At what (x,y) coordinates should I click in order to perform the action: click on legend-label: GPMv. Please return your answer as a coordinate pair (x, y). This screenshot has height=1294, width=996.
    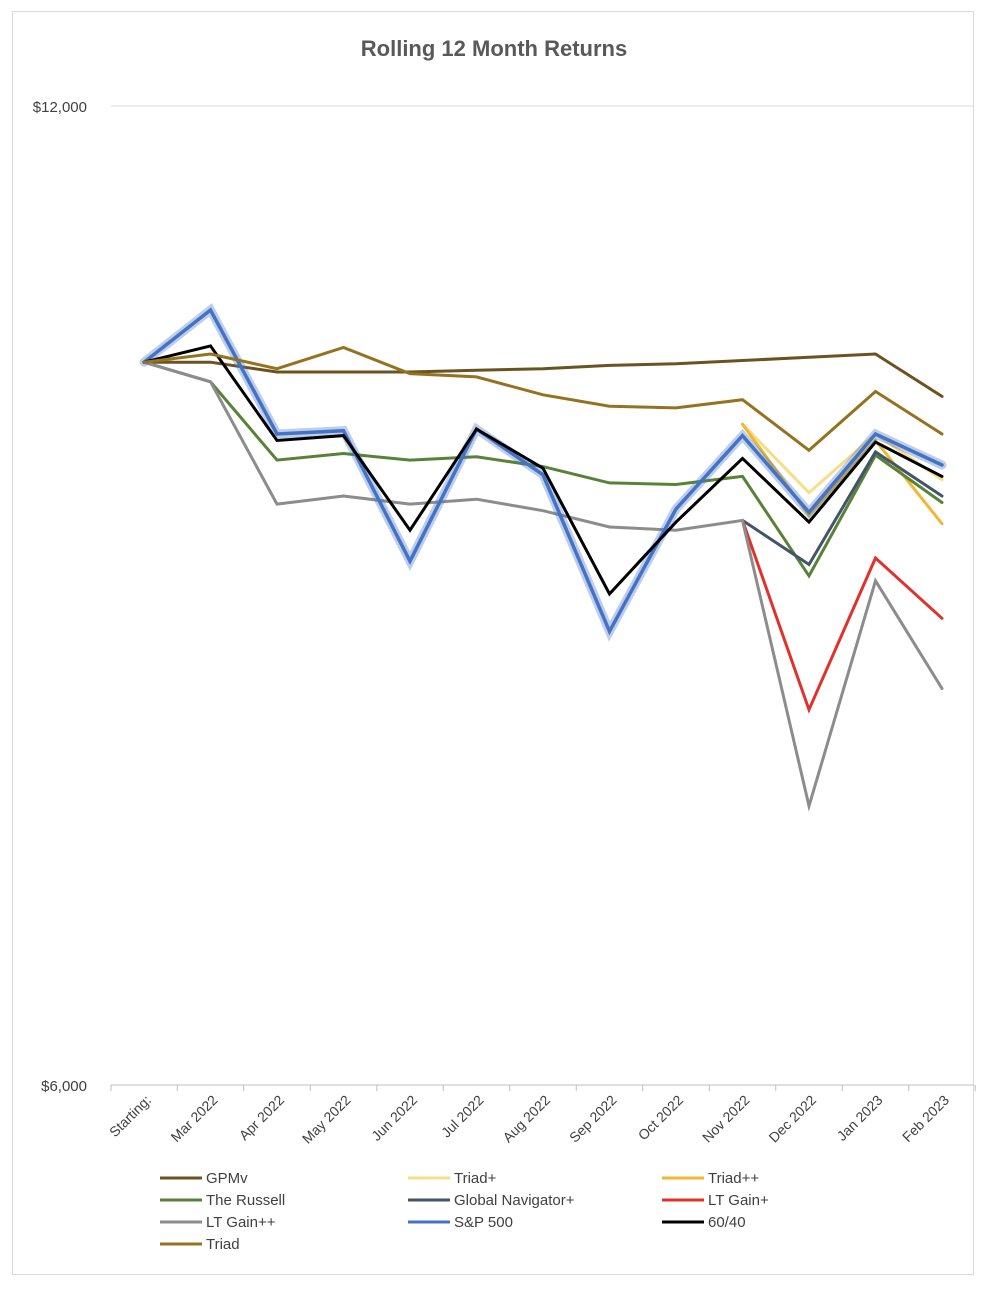
    Looking at the image, I should click on (227, 1178).